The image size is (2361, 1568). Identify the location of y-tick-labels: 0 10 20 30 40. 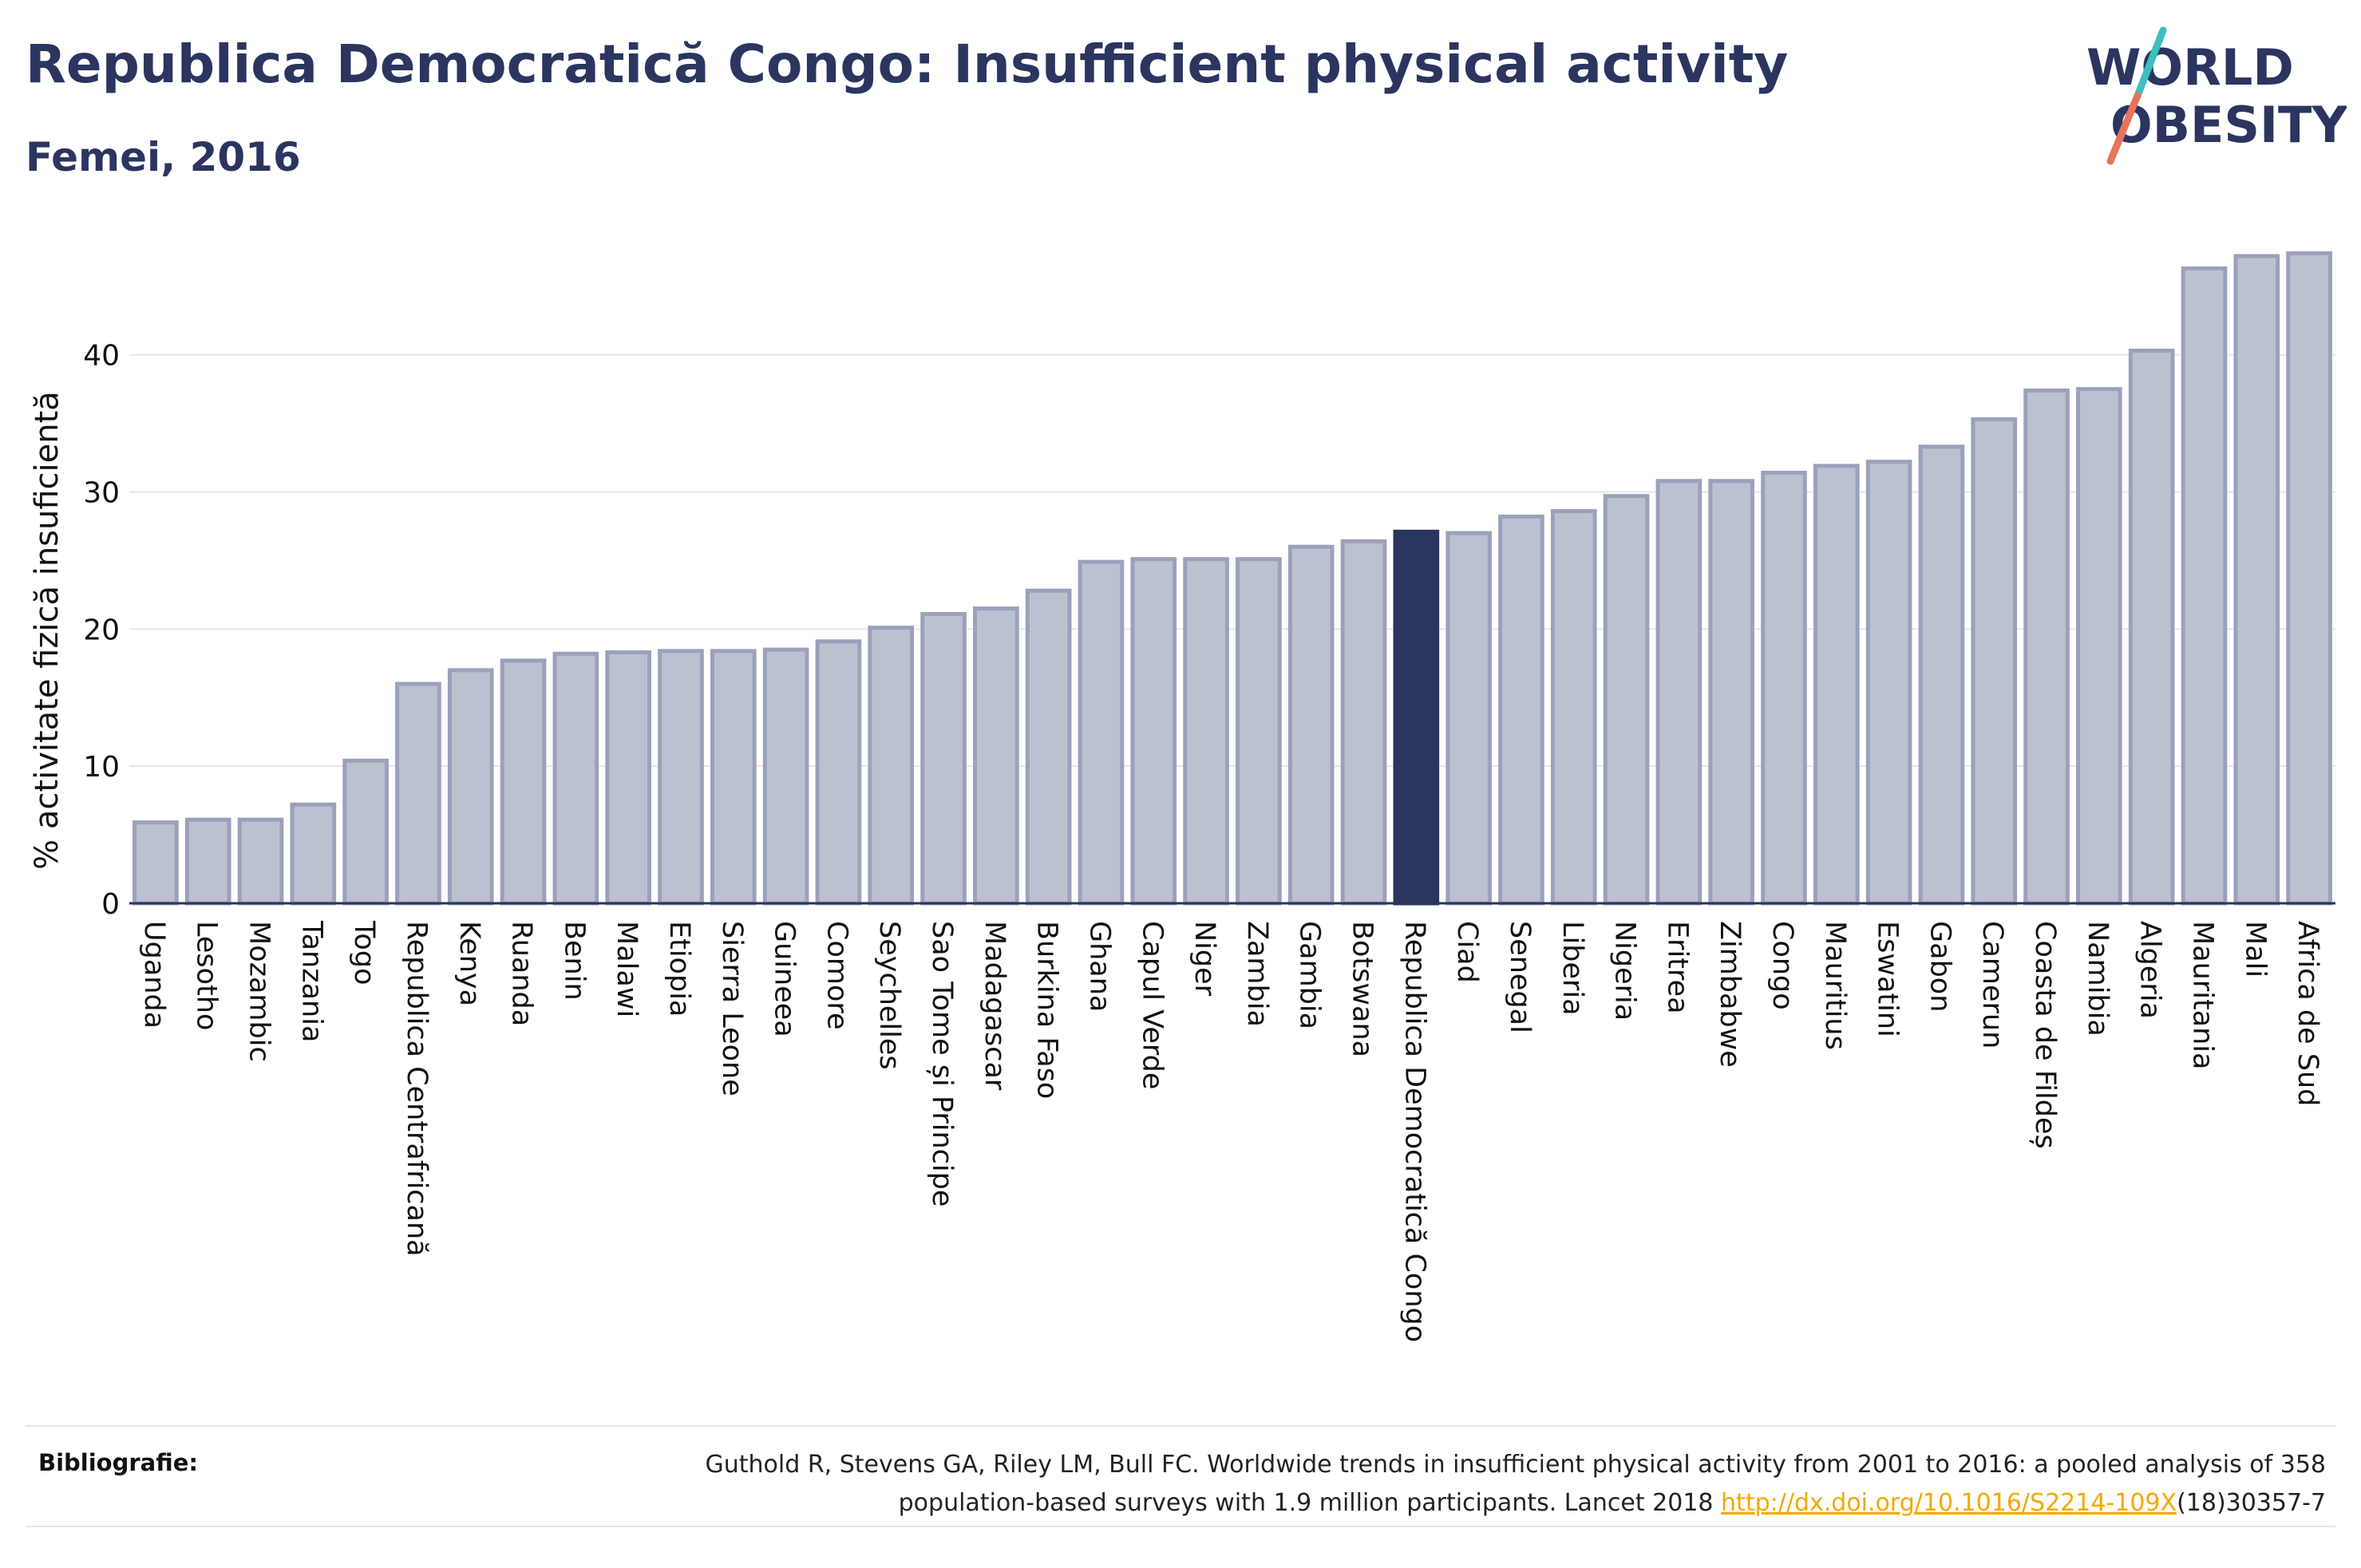
(101, 630).